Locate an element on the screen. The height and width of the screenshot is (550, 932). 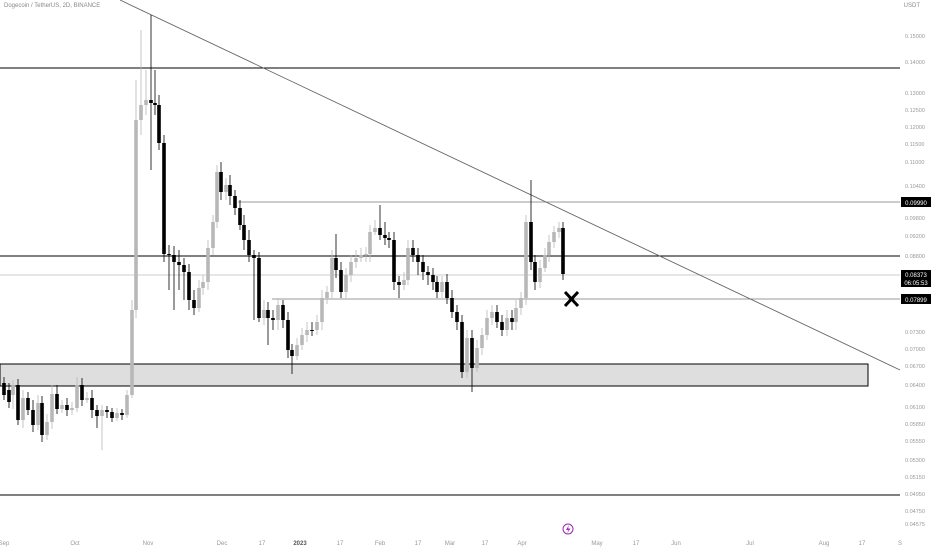
demand-zone is located at coordinates (434, 375).